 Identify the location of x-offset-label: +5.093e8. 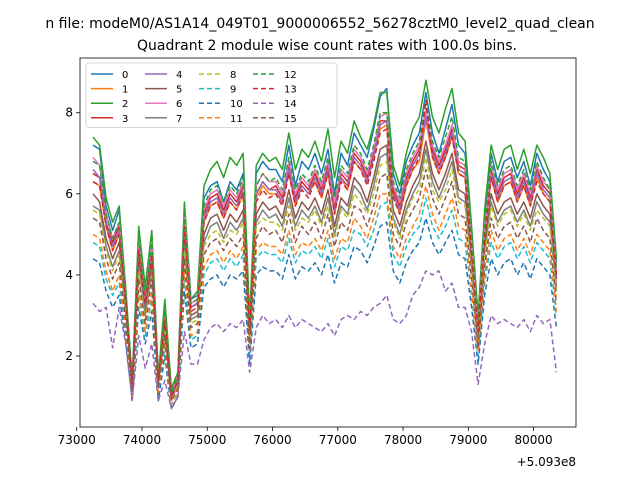
(546, 462).